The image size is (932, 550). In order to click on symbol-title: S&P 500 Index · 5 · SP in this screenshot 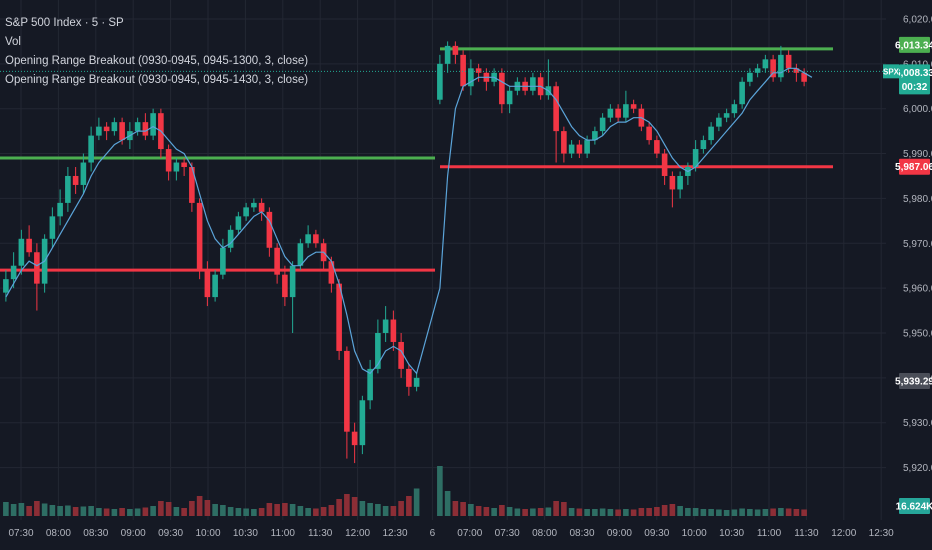, I will do `click(64, 23)`.